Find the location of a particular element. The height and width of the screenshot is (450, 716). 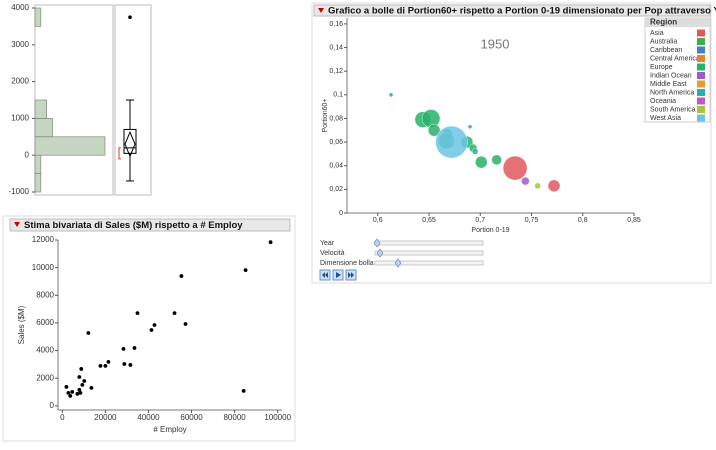

x-tick-label: 20000 is located at coordinates (105, 417).